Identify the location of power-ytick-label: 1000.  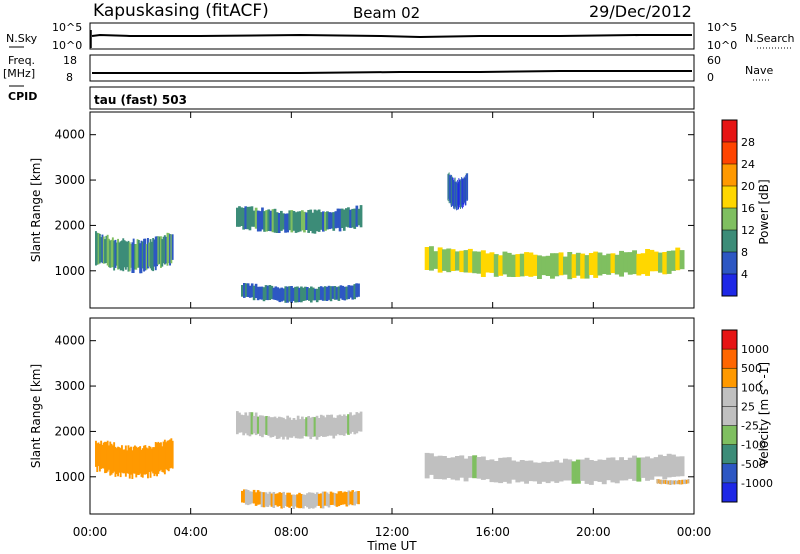
(69, 271).